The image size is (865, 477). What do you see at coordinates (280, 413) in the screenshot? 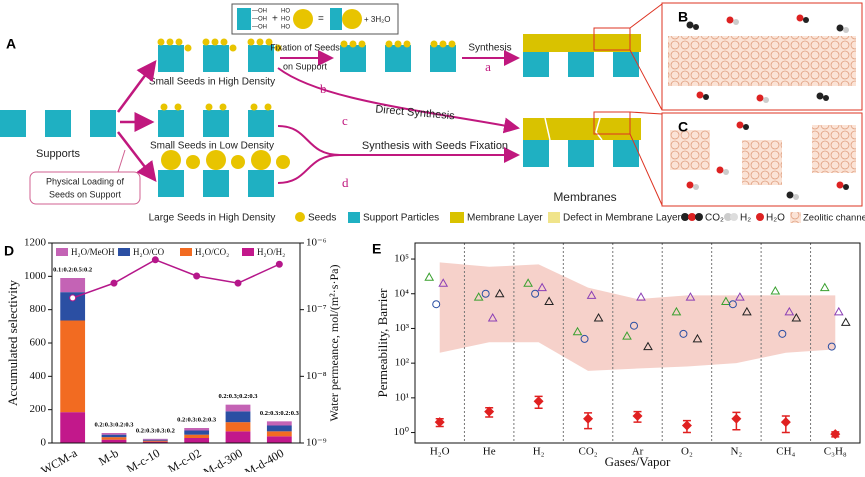
I see `annotation: 0.2:0.3:0.2:0.3` at bounding box center [280, 413].